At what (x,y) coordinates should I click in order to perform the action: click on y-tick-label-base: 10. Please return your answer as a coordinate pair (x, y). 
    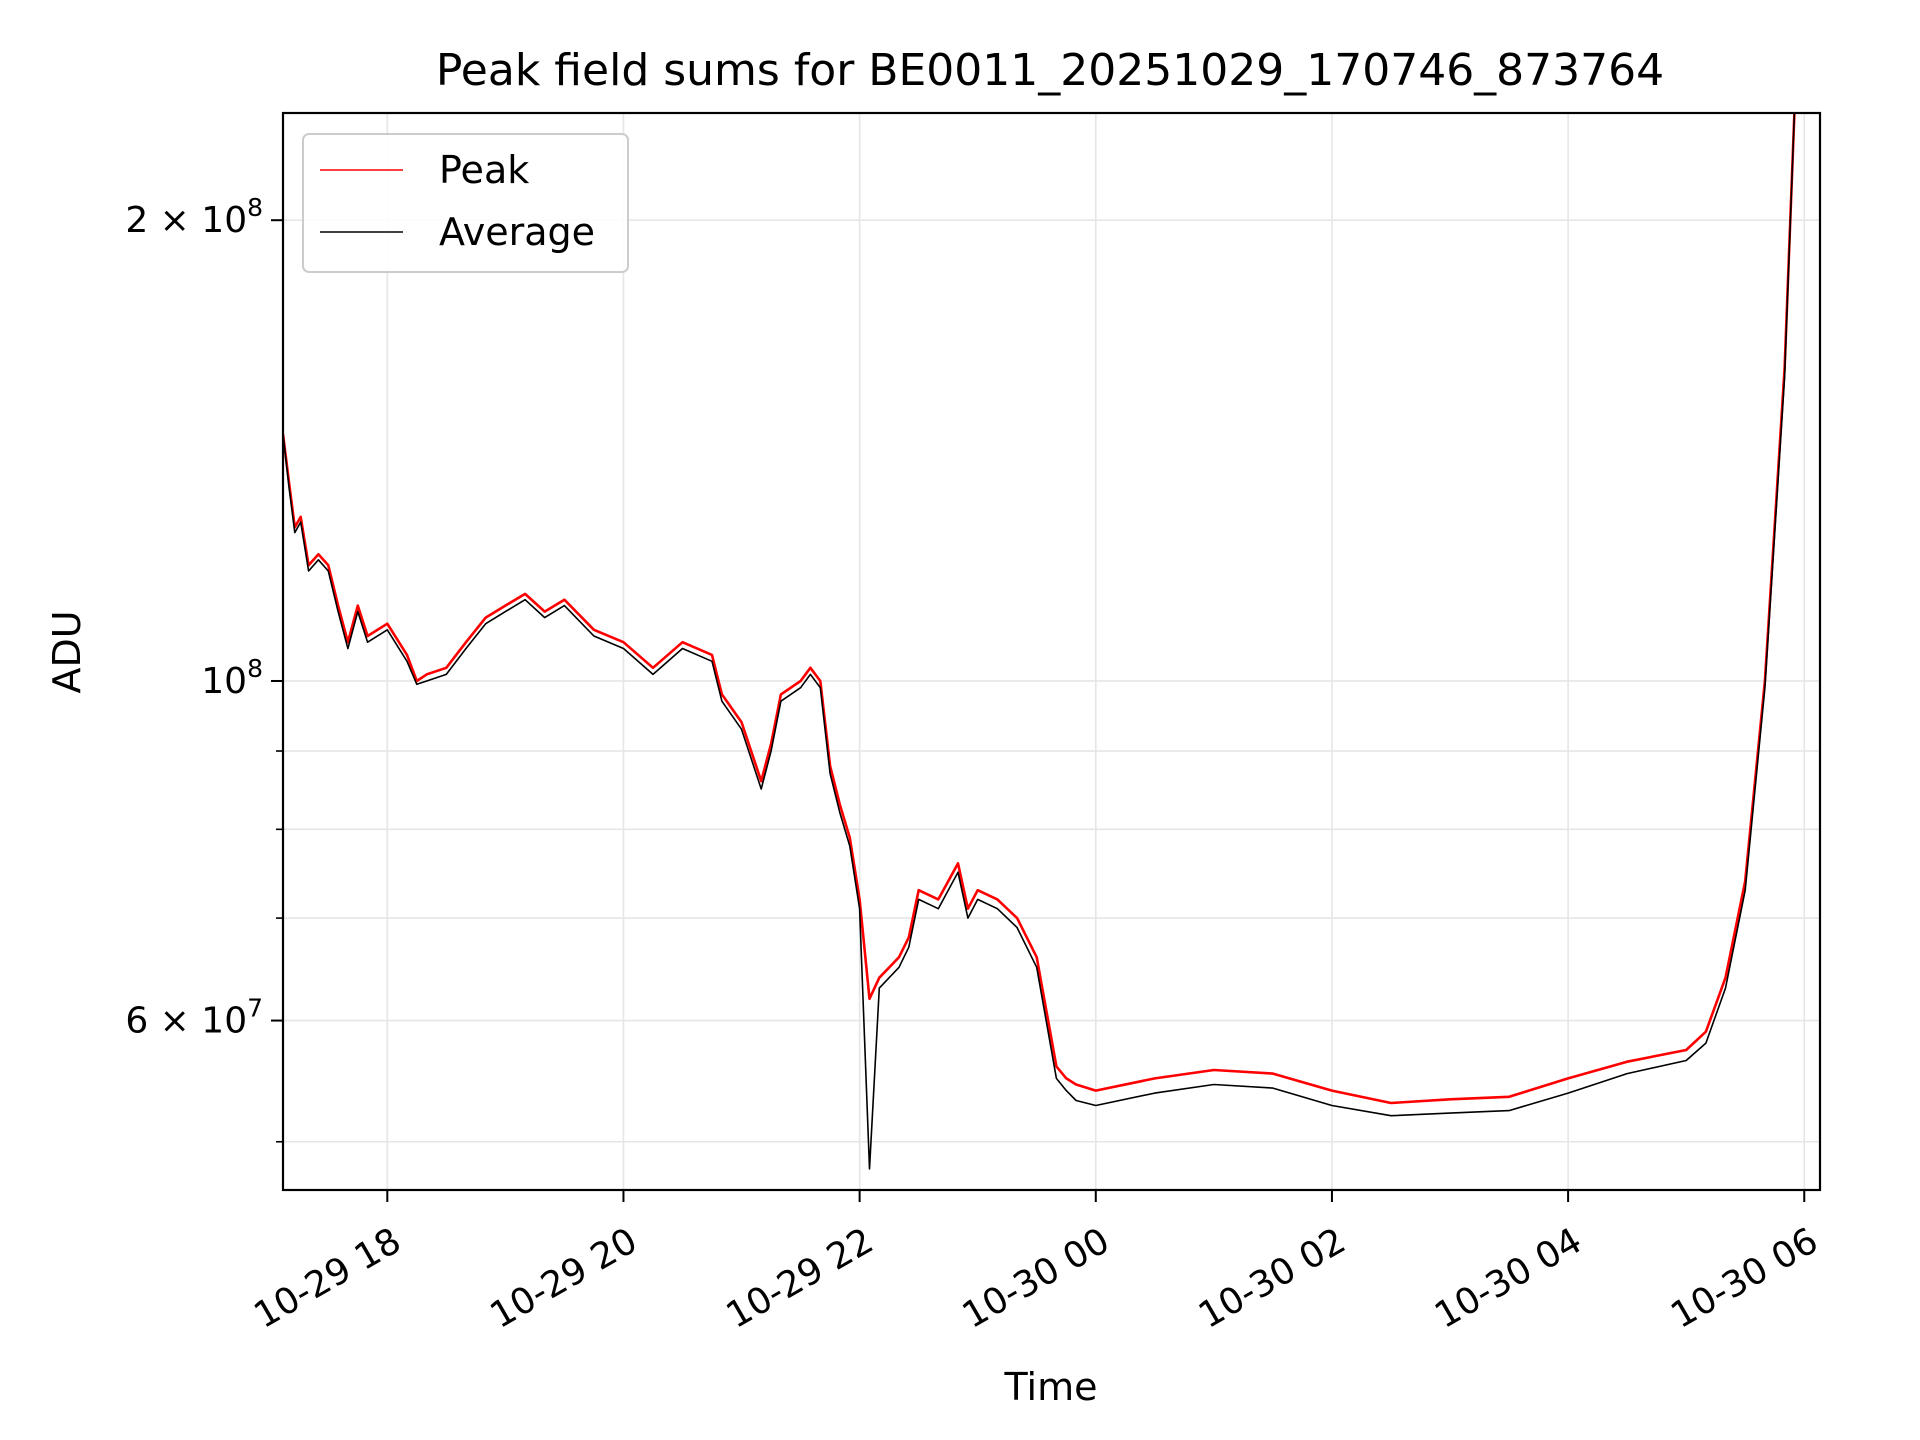
    Looking at the image, I should click on (224, 681).